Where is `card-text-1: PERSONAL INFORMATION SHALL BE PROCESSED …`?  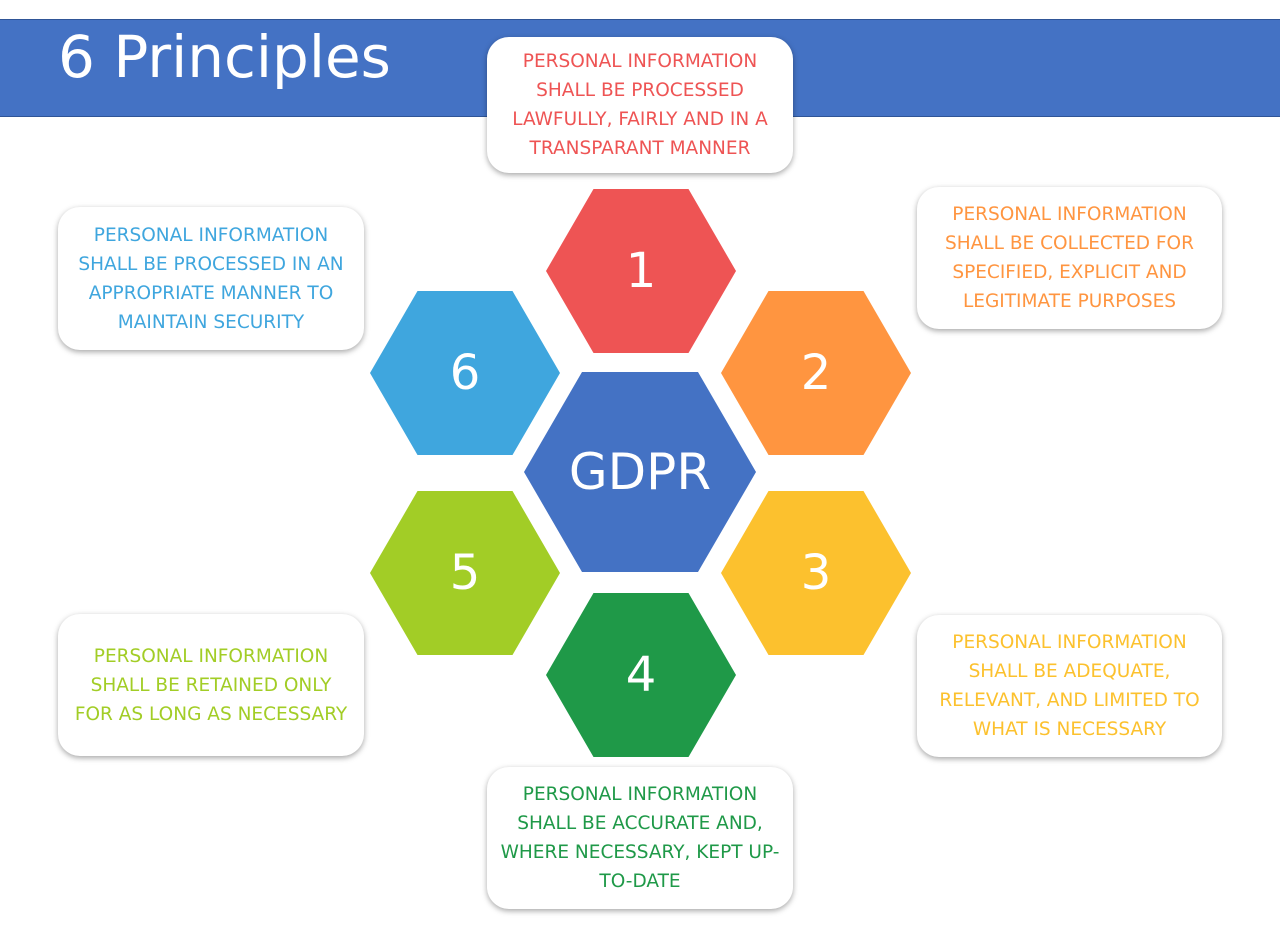 card-text-1: PERSONAL INFORMATION SHALL BE PROCESSED … is located at coordinates (640, 105).